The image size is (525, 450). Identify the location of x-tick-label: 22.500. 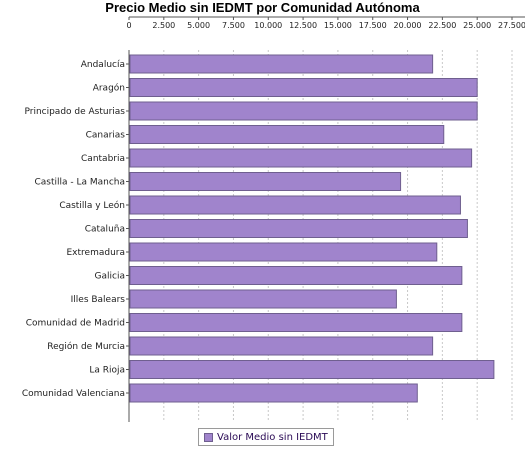
(442, 25).